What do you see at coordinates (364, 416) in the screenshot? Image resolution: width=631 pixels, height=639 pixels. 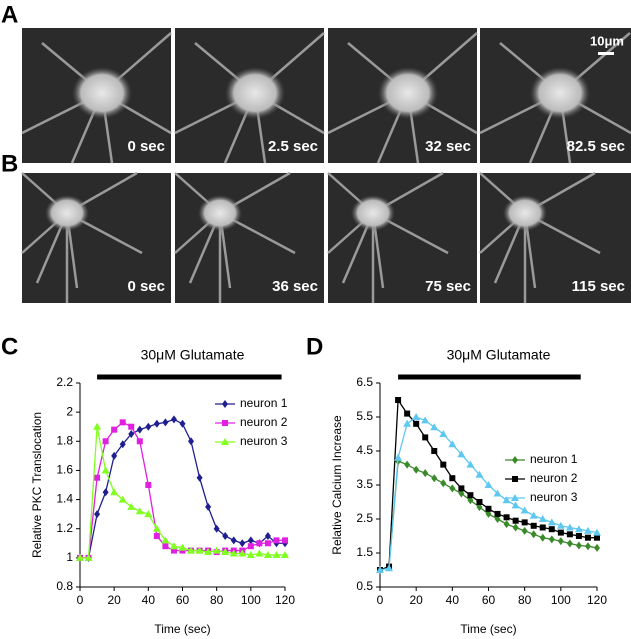 I see `y-tick-label: 5.5` at bounding box center [364, 416].